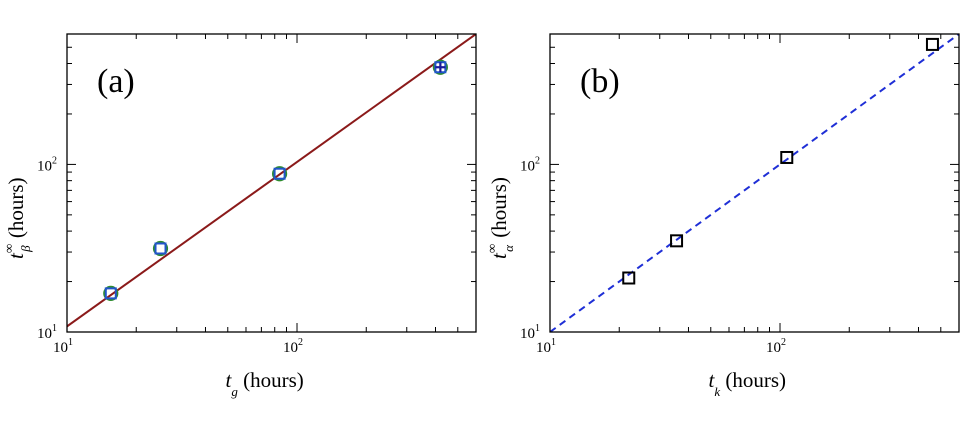  Describe the element at coordinates (717, 391) in the screenshot. I see `axis-label-subscript: k` at that location.